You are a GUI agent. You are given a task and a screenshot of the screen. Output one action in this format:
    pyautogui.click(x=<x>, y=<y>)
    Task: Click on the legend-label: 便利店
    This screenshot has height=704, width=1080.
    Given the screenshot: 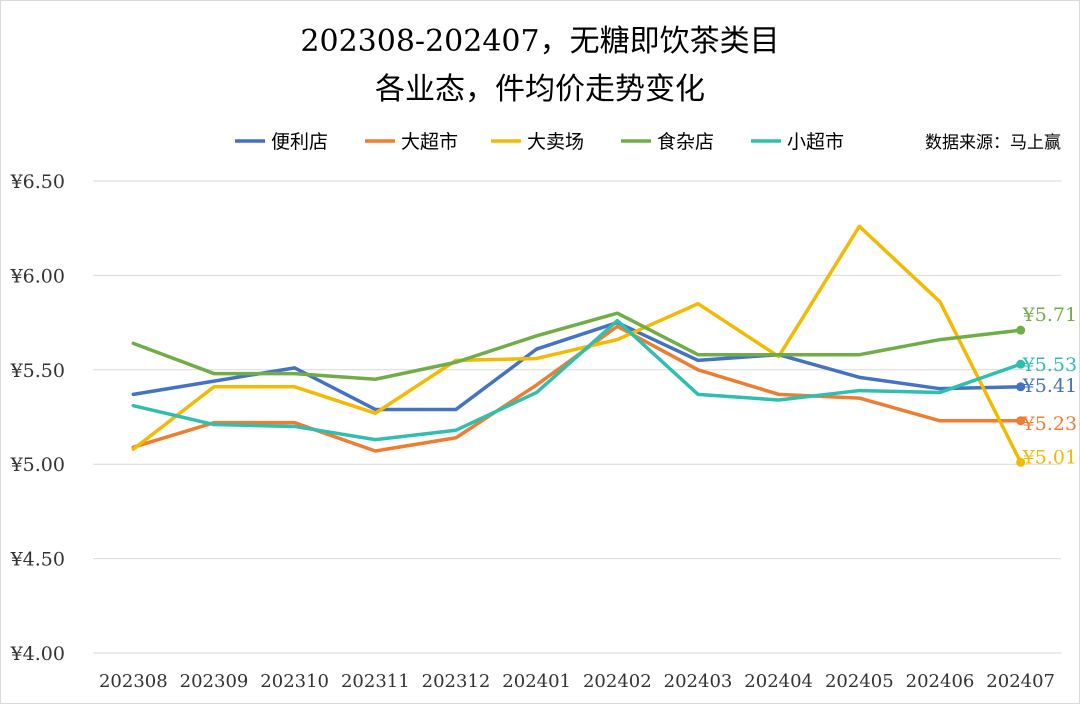 What is the action you would take?
    pyautogui.click(x=299, y=142)
    